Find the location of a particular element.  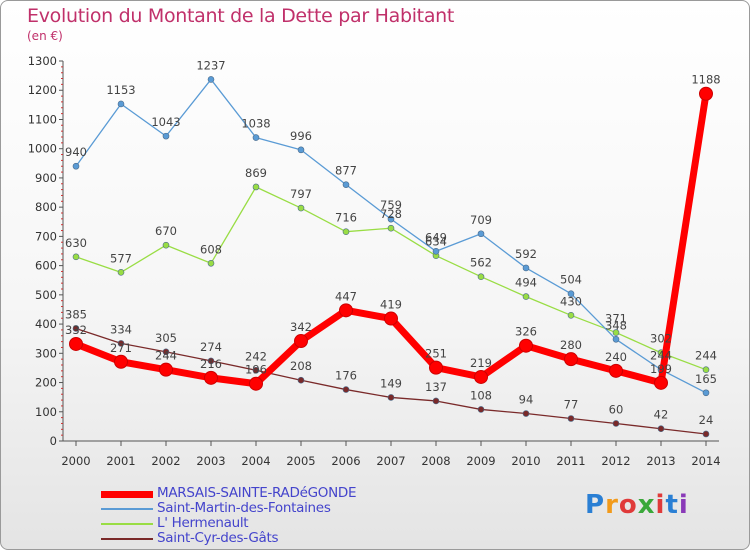

data-label: 494 is located at coordinates (526, 283).